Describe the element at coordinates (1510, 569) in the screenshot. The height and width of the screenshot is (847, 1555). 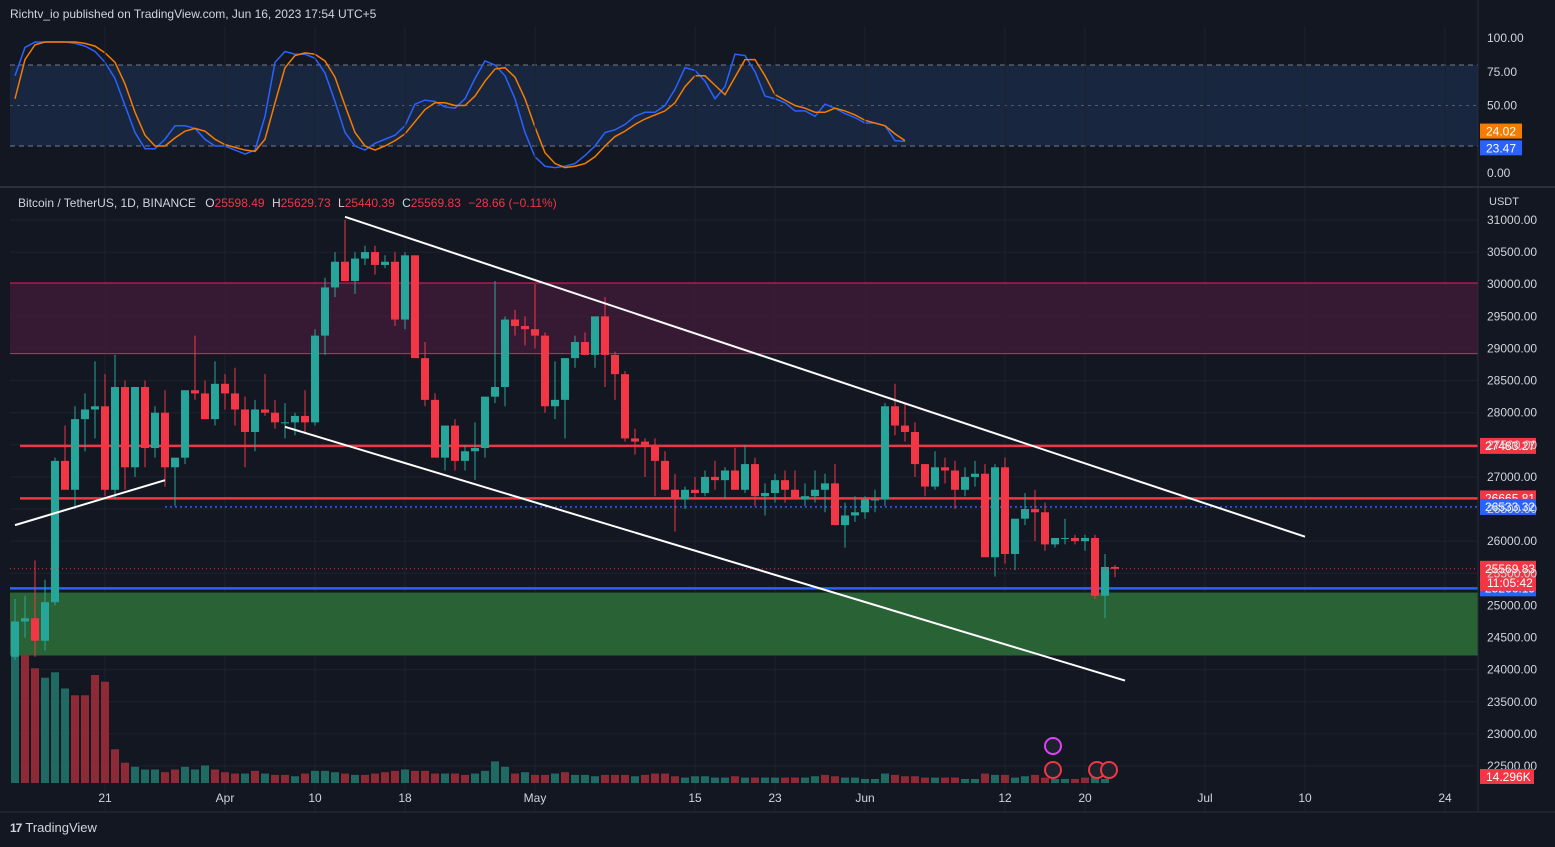
I see `last-price-label: 25569.83` at that location.